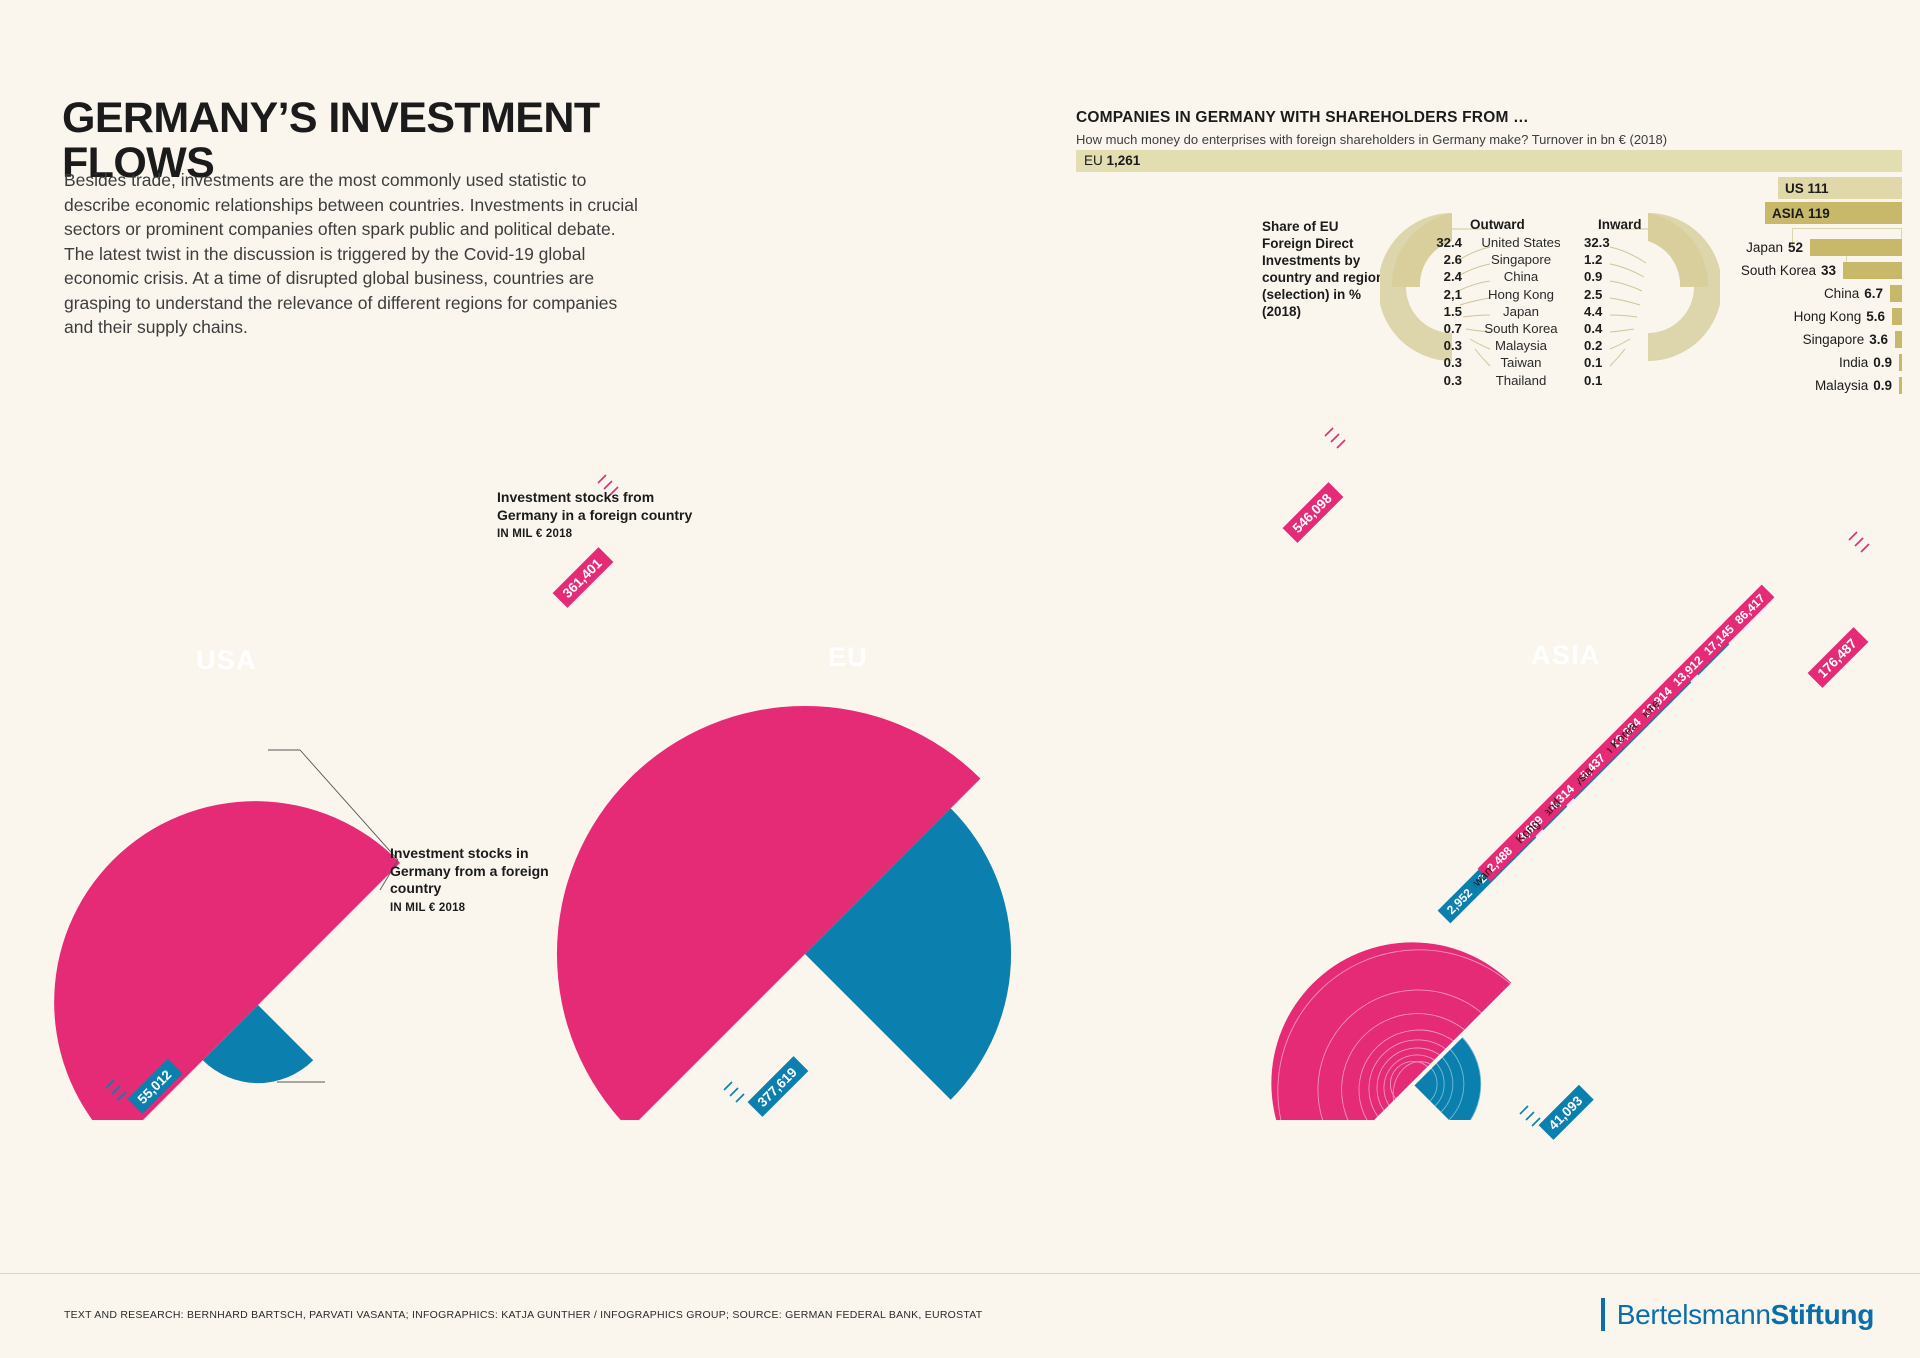  I want to click on fdi-share-row: 0.3 Thailand 0.1, so click(1525, 380).